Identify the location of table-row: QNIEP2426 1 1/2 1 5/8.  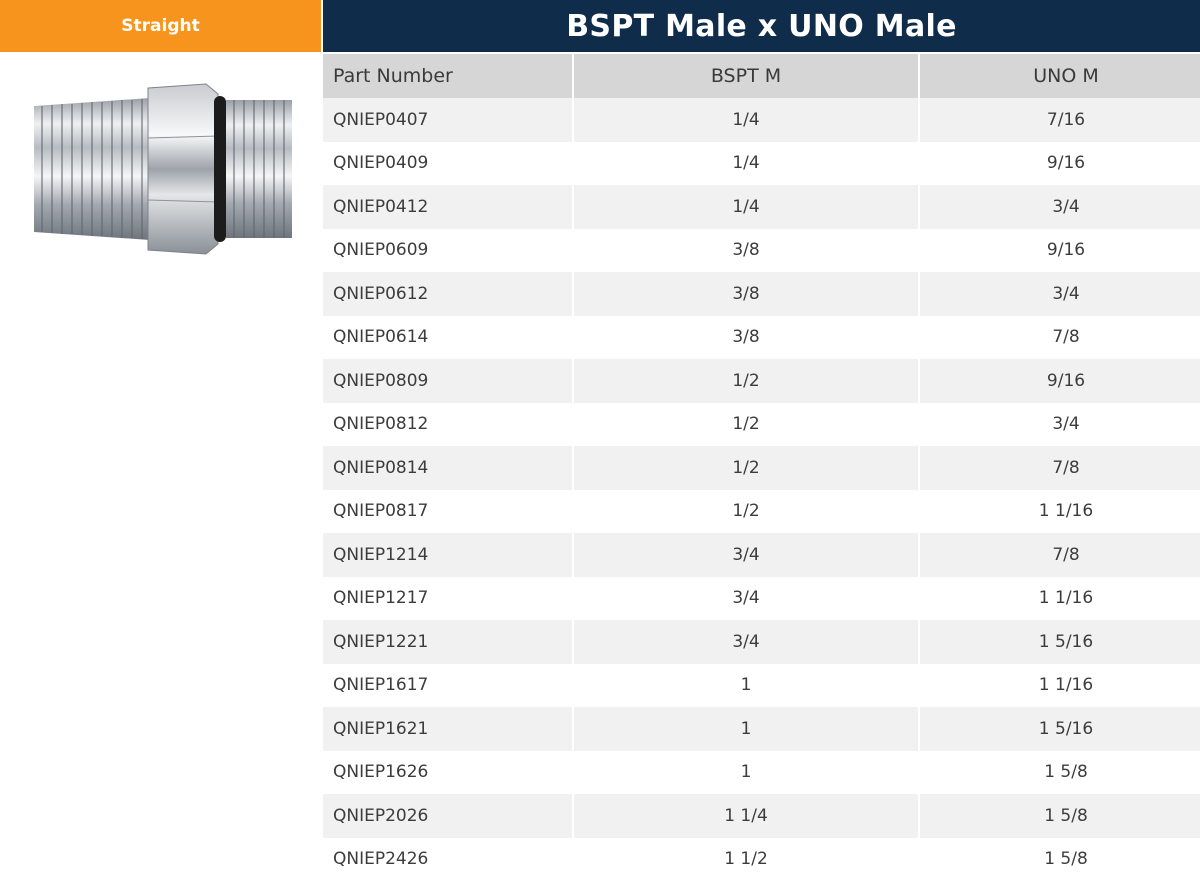
(761, 859).